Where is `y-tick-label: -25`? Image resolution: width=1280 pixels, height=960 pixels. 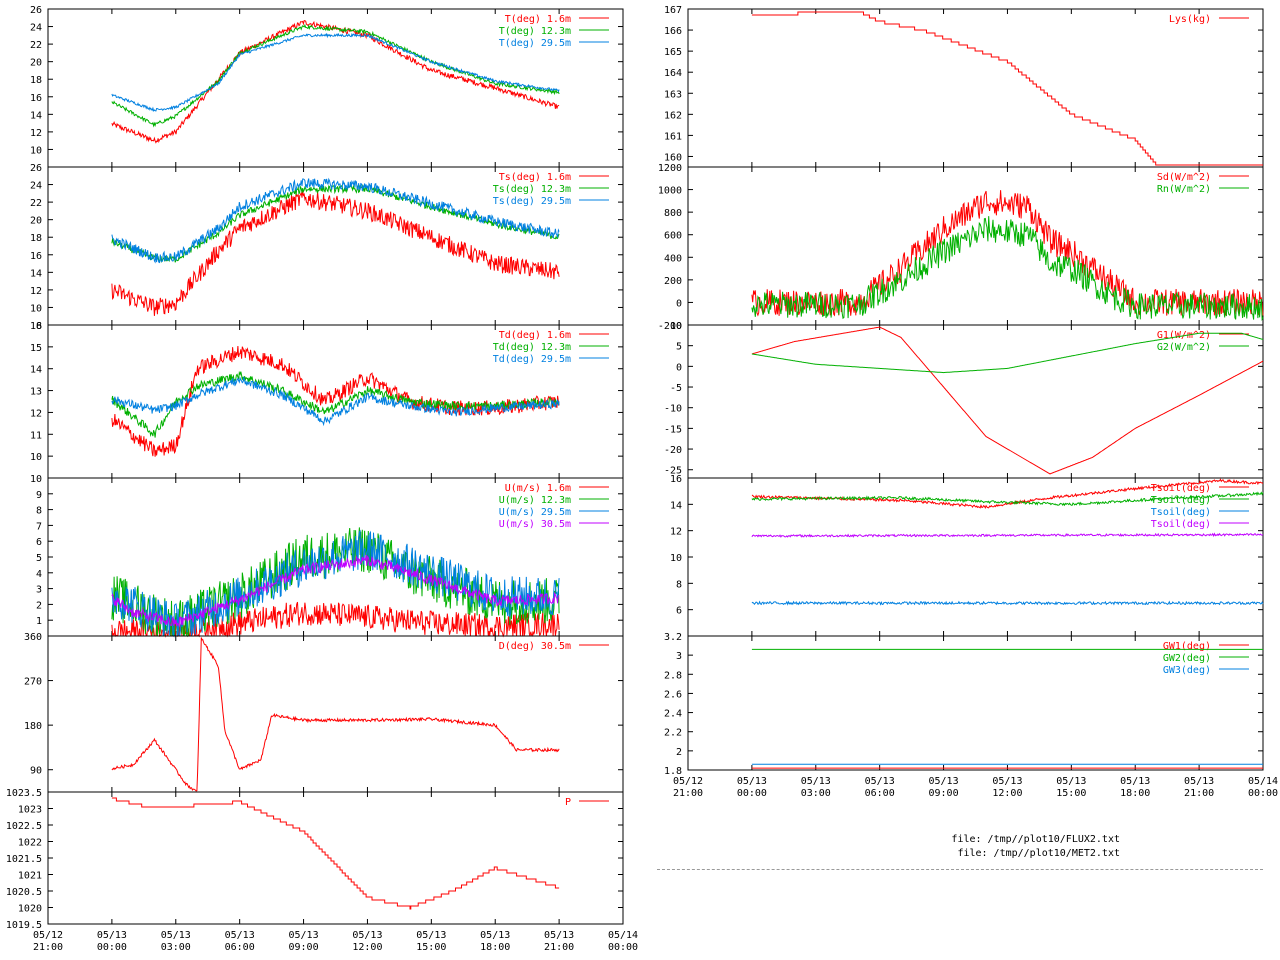 y-tick-label: -25 is located at coordinates (673, 471).